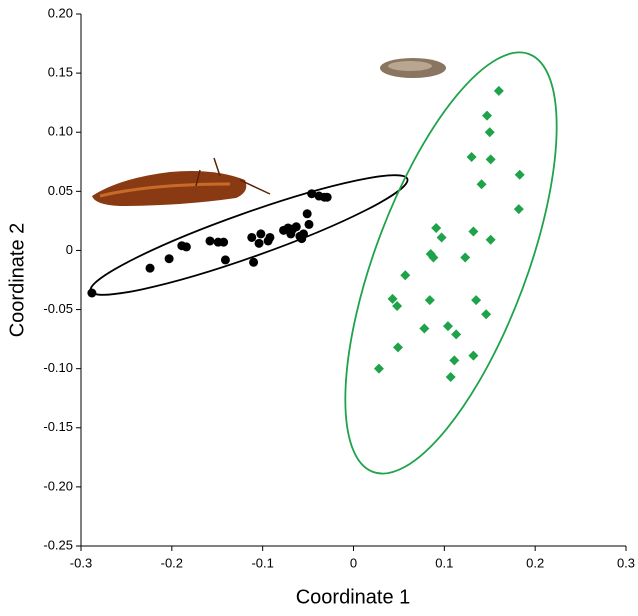  What do you see at coordinates (58, 367) in the screenshot?
I see `y-tick-label: -0.10` at bounding box center [58, 367].